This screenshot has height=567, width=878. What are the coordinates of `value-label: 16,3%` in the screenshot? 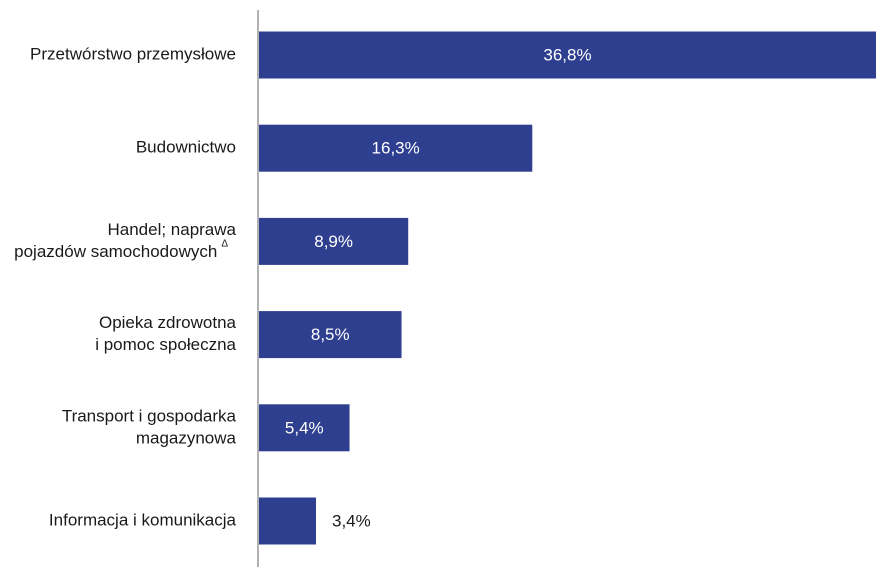 It's located at (396, 148).